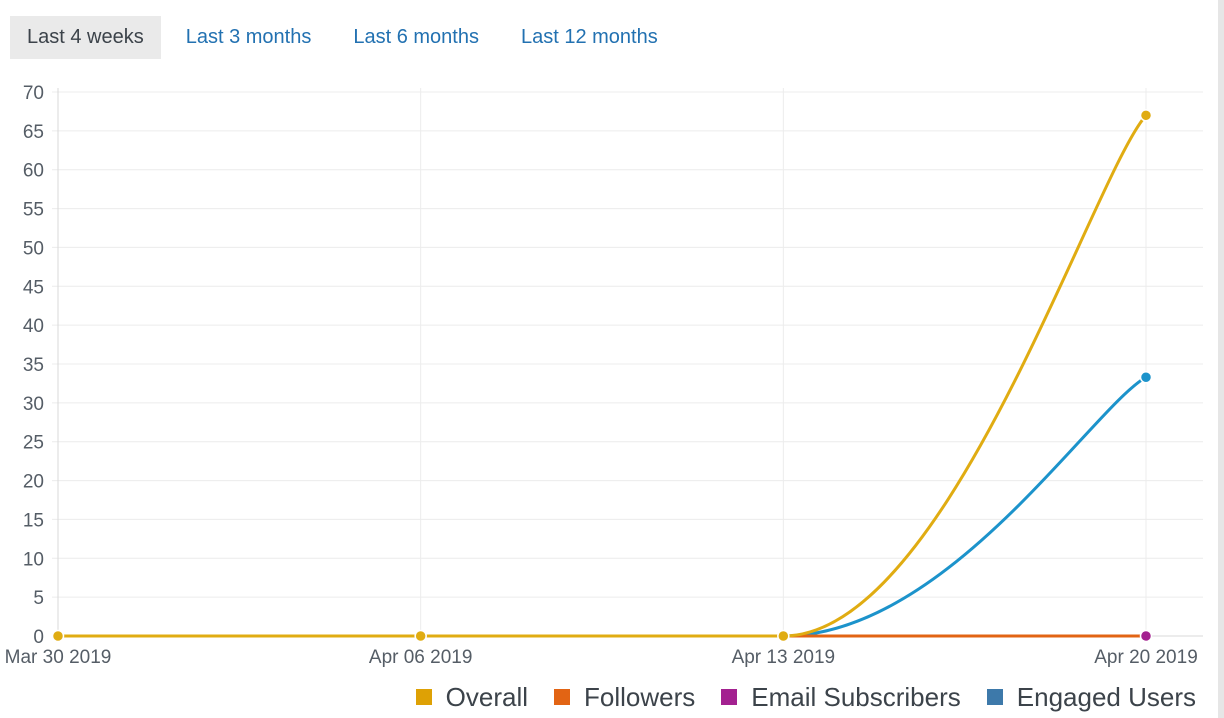  Describe the element at coordinates (416, 37) in the screenshot. I see `tab-last-6-months: Last 6 months` at that location.